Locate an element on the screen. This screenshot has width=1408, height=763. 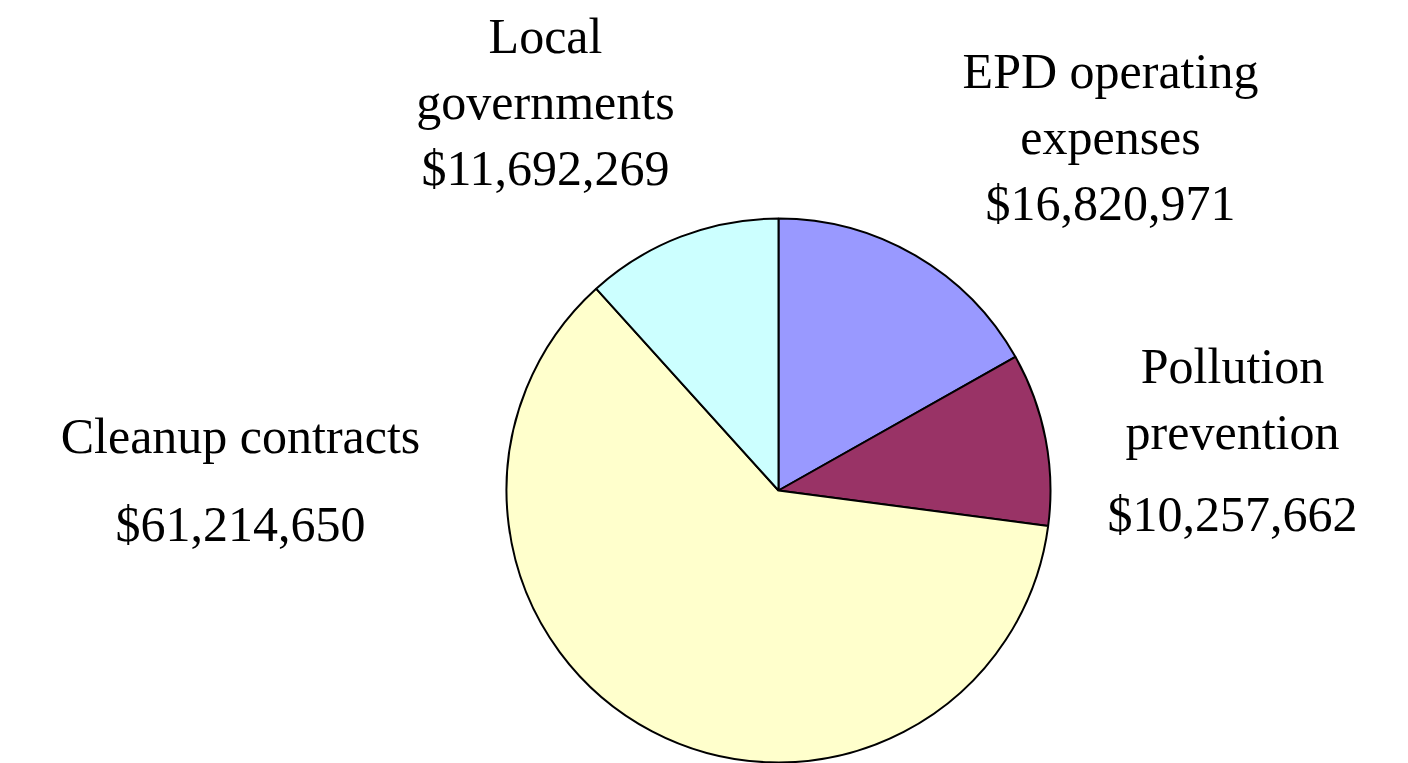
slice-label: Local governments is located at coordinates (545, 68).